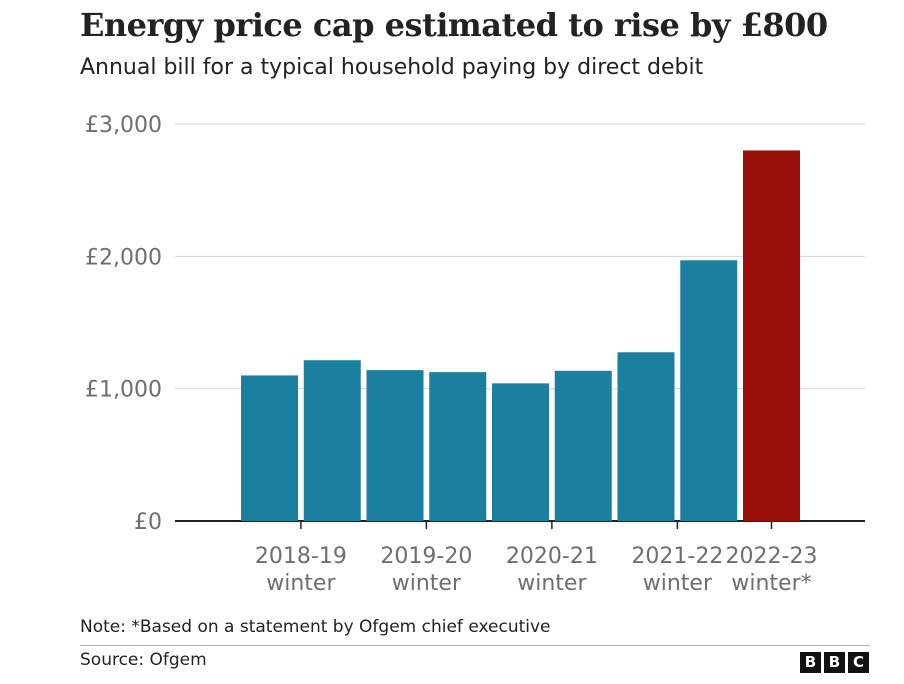 This screenshot has height=684, width=904. What do you see at coordinates (143, 660) in the screenshot?
I see `source-text: Source: Ofgem` at bounding box center [143, 660].